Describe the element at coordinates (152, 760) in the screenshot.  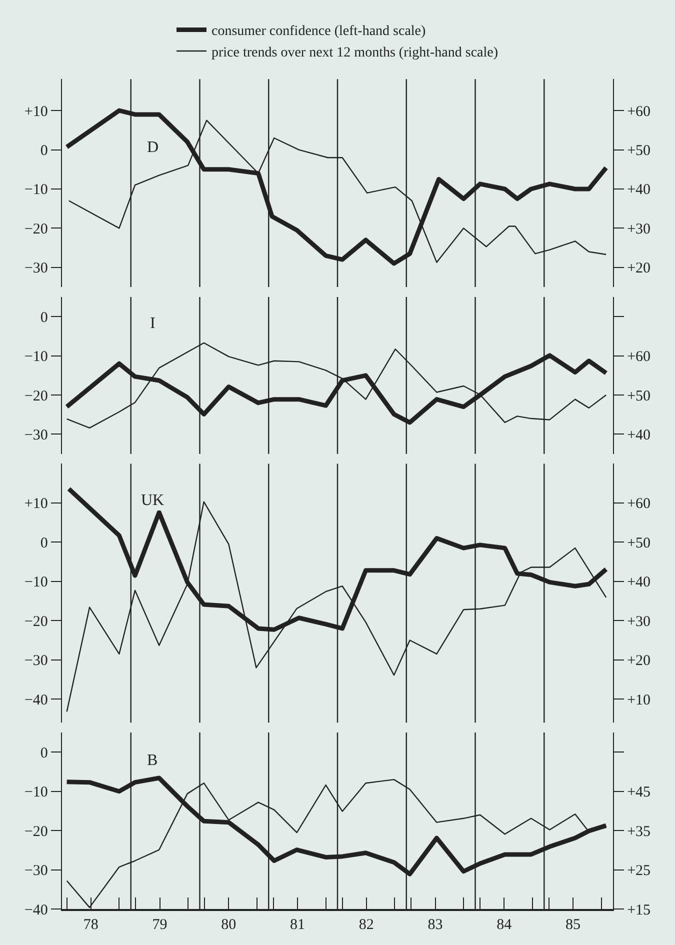
I see `text: B` at that location.